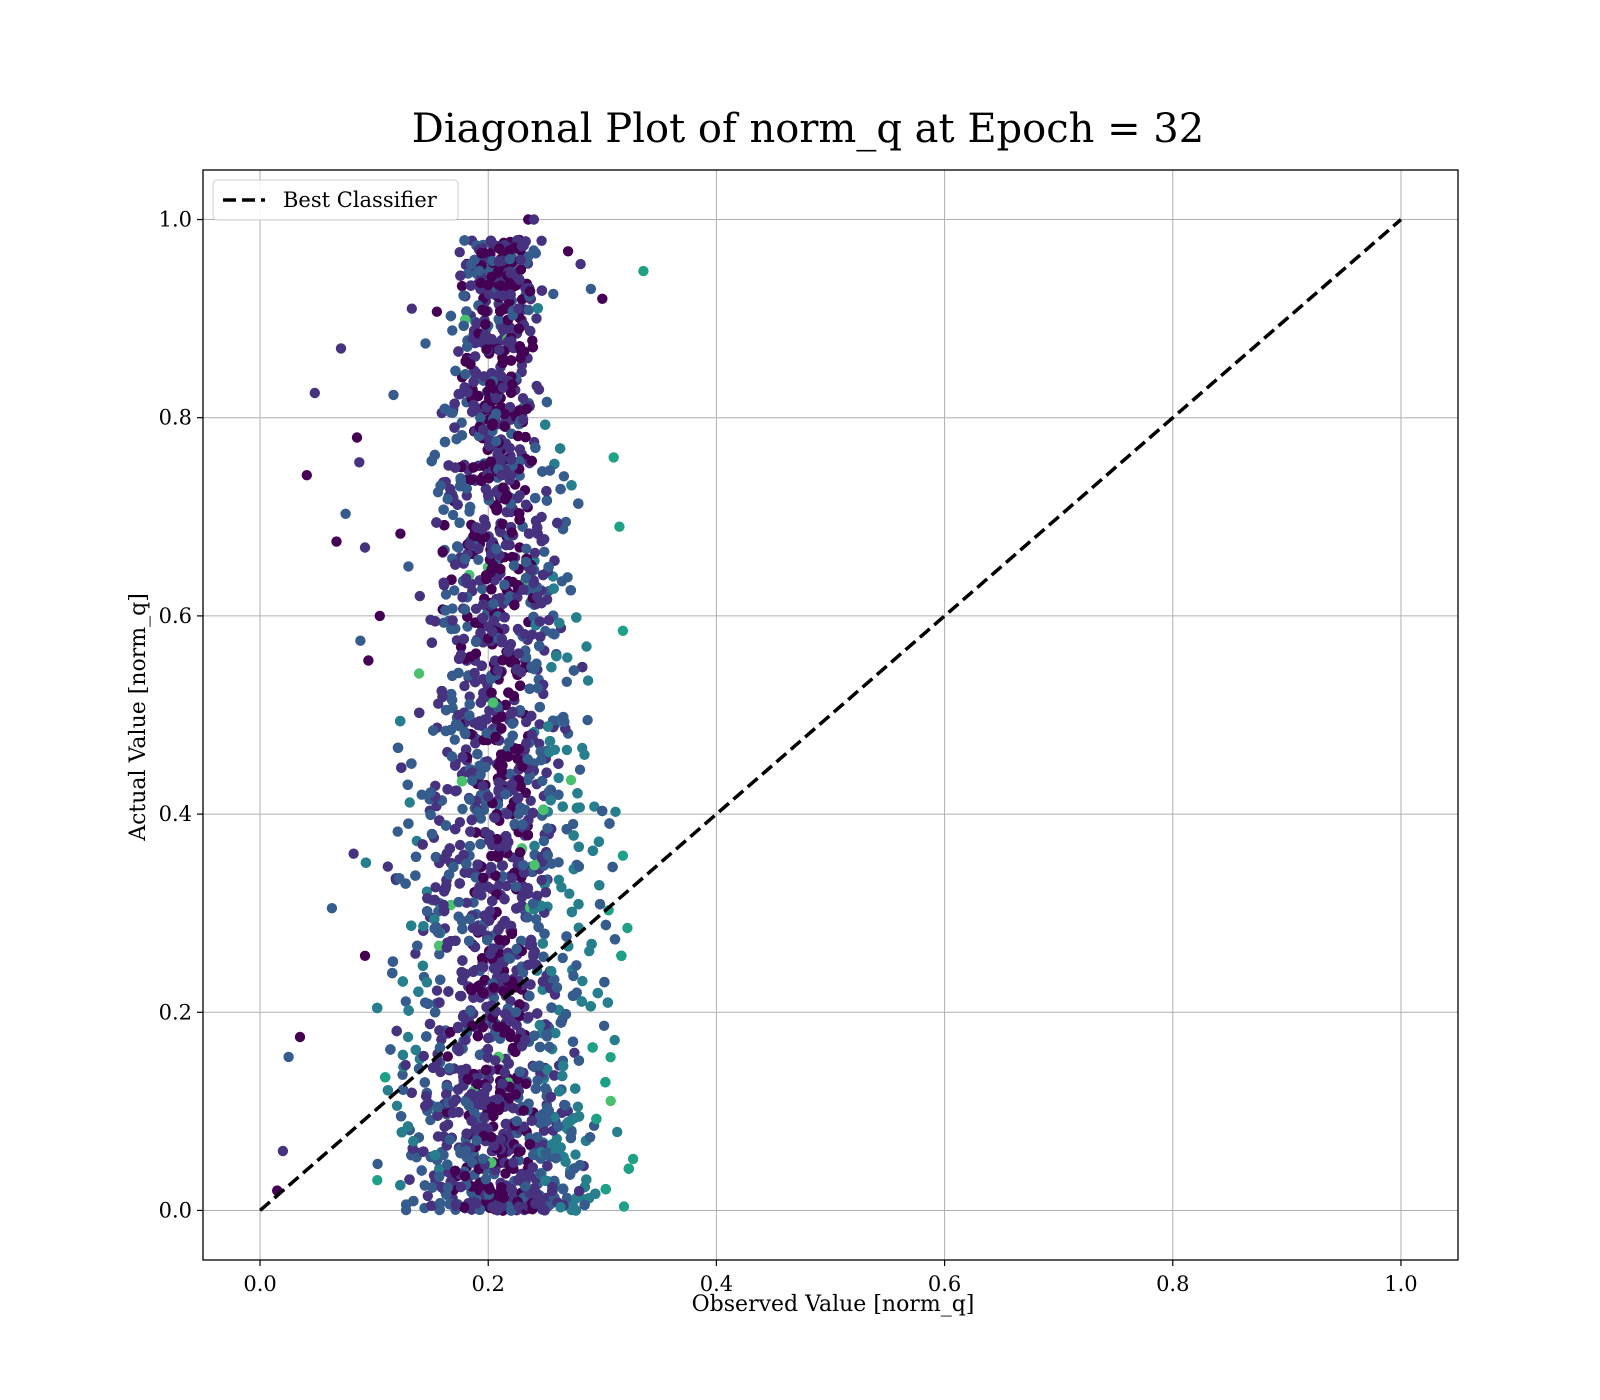 The height and width of the screenshot is (1400, 1600). I want to click on chart-title: Diagonal Plot of norm_q at Epoch = 32, so click(808, 129).